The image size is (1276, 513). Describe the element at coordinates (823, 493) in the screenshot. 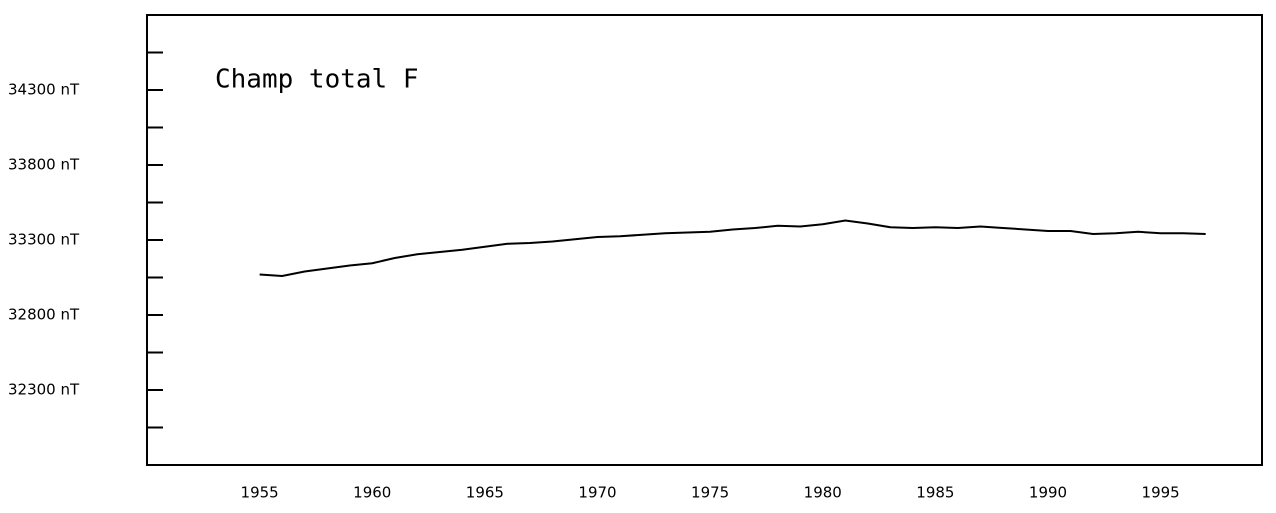

I see `x-tick-label: 1980` at that location.